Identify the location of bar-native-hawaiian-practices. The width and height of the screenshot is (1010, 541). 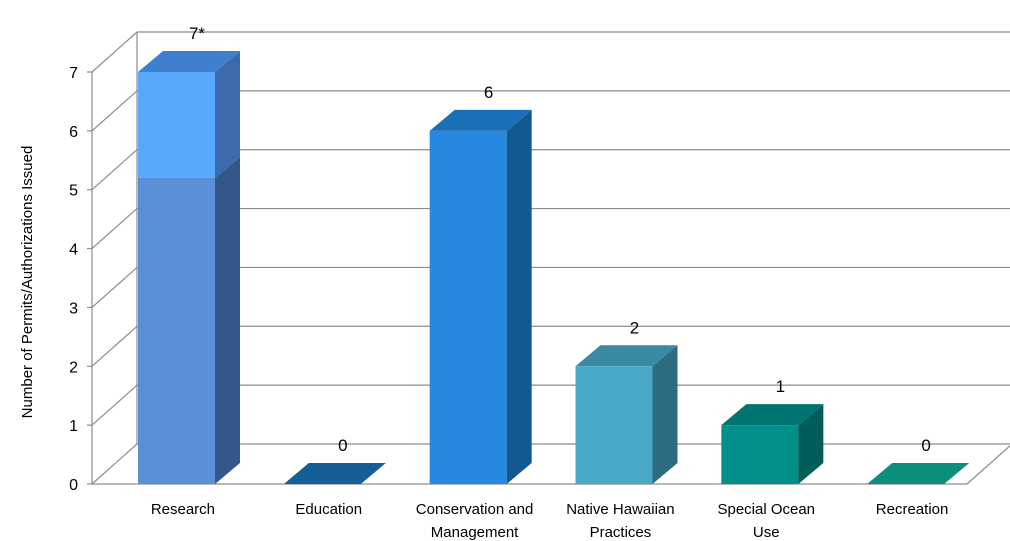
(626, 414).